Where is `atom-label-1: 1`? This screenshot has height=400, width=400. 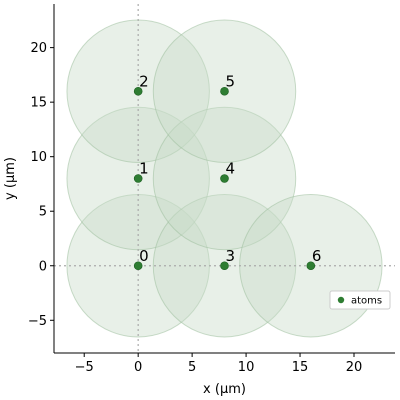 atom-label-1: 1 is located at coordinates (144, 169).